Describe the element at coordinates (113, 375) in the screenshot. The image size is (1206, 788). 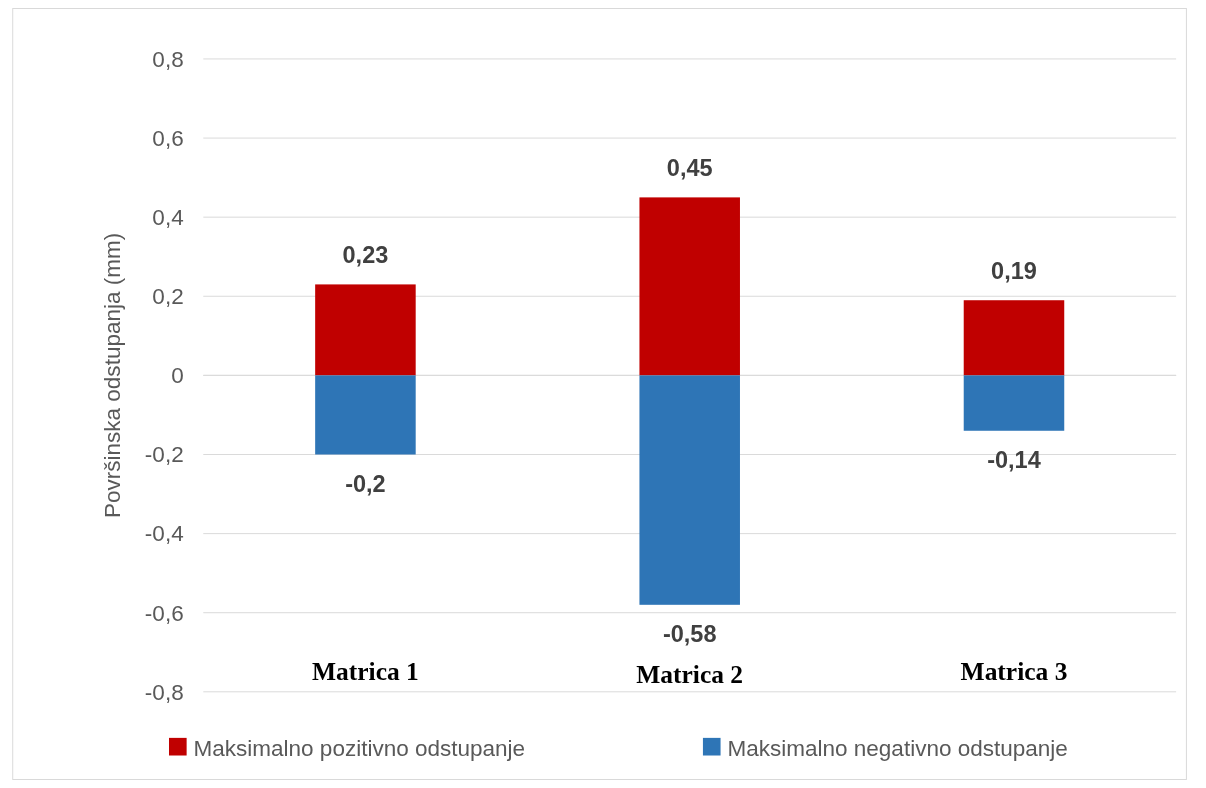
I see `y-axis-title: Površinska odstupanja (mm)` at that location.